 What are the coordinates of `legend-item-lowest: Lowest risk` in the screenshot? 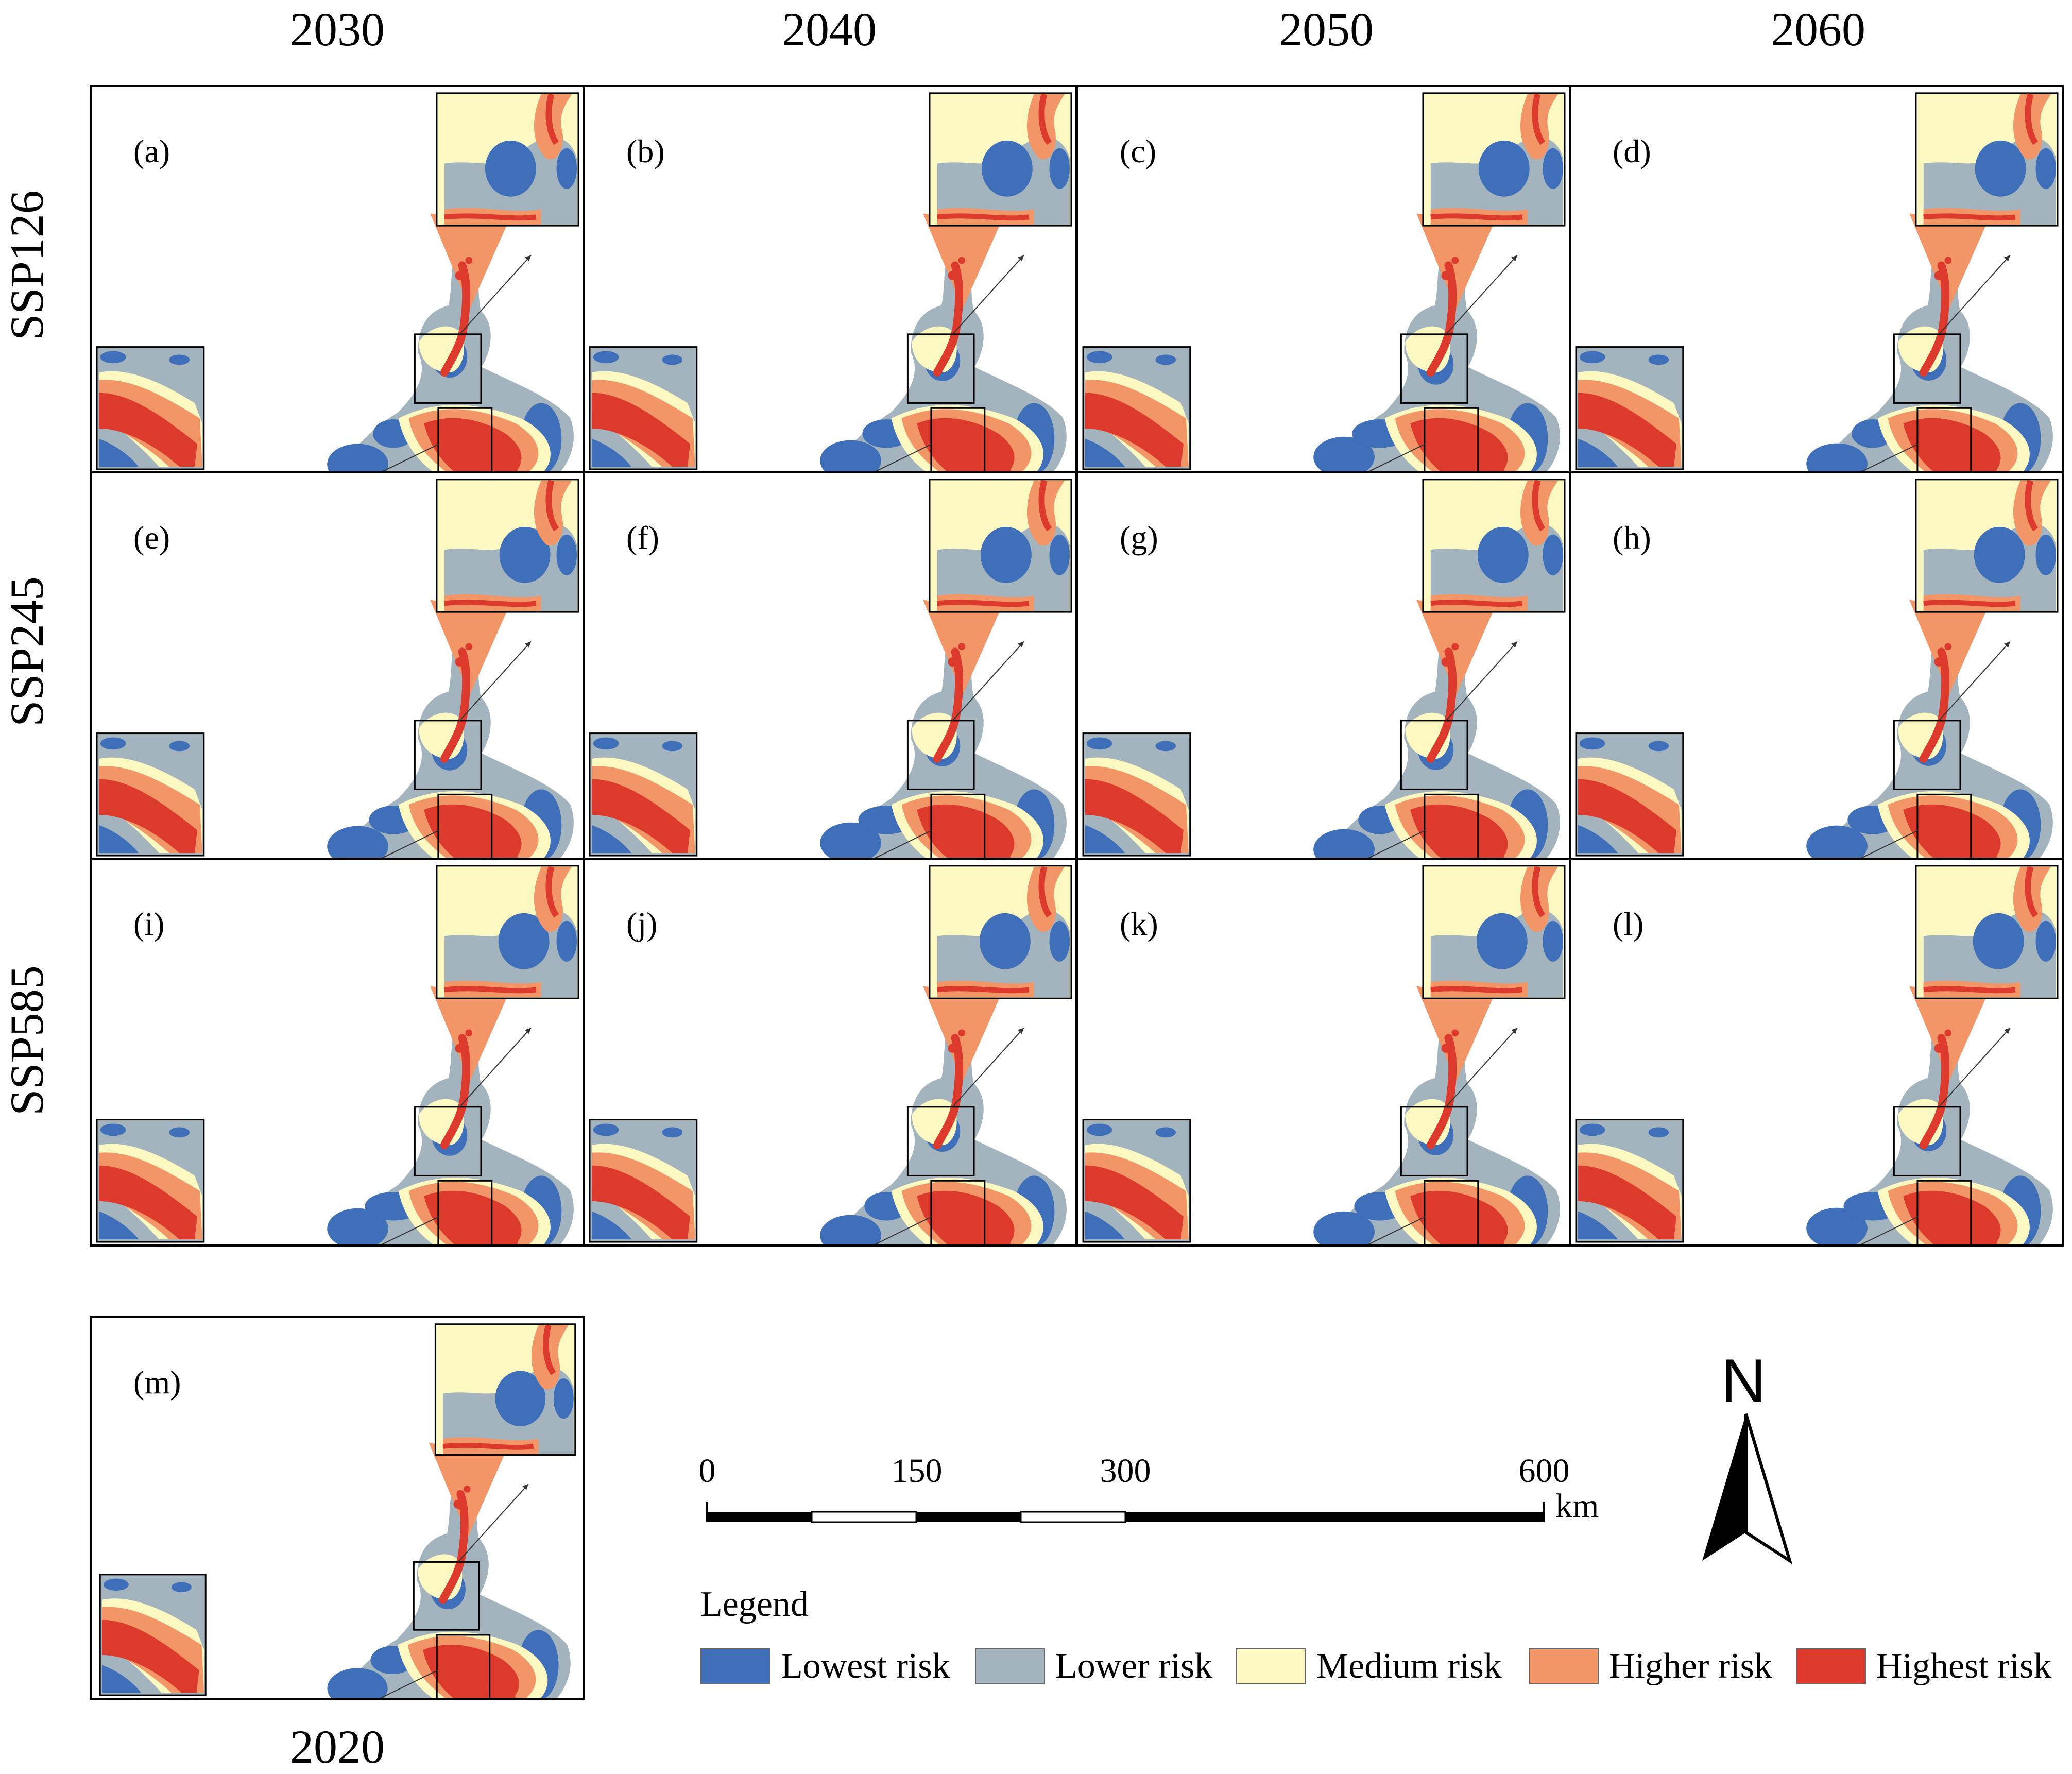 It's located at (825, 1666).